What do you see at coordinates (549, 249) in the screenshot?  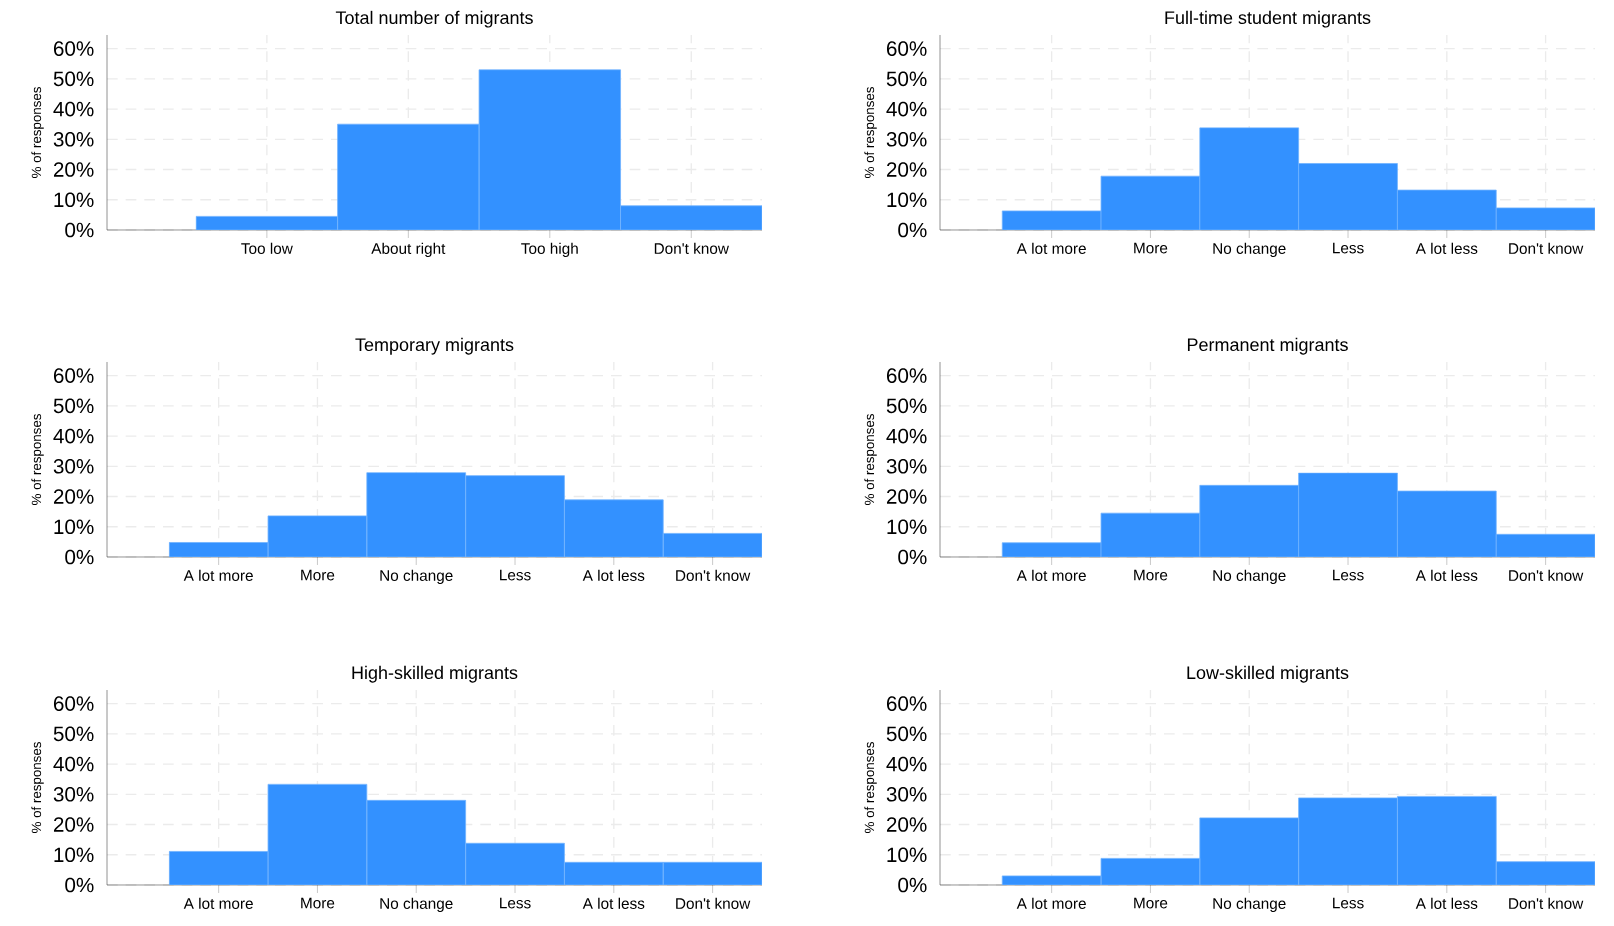 I see `x-tick-label: Too high` at bounding box center [549, 249].